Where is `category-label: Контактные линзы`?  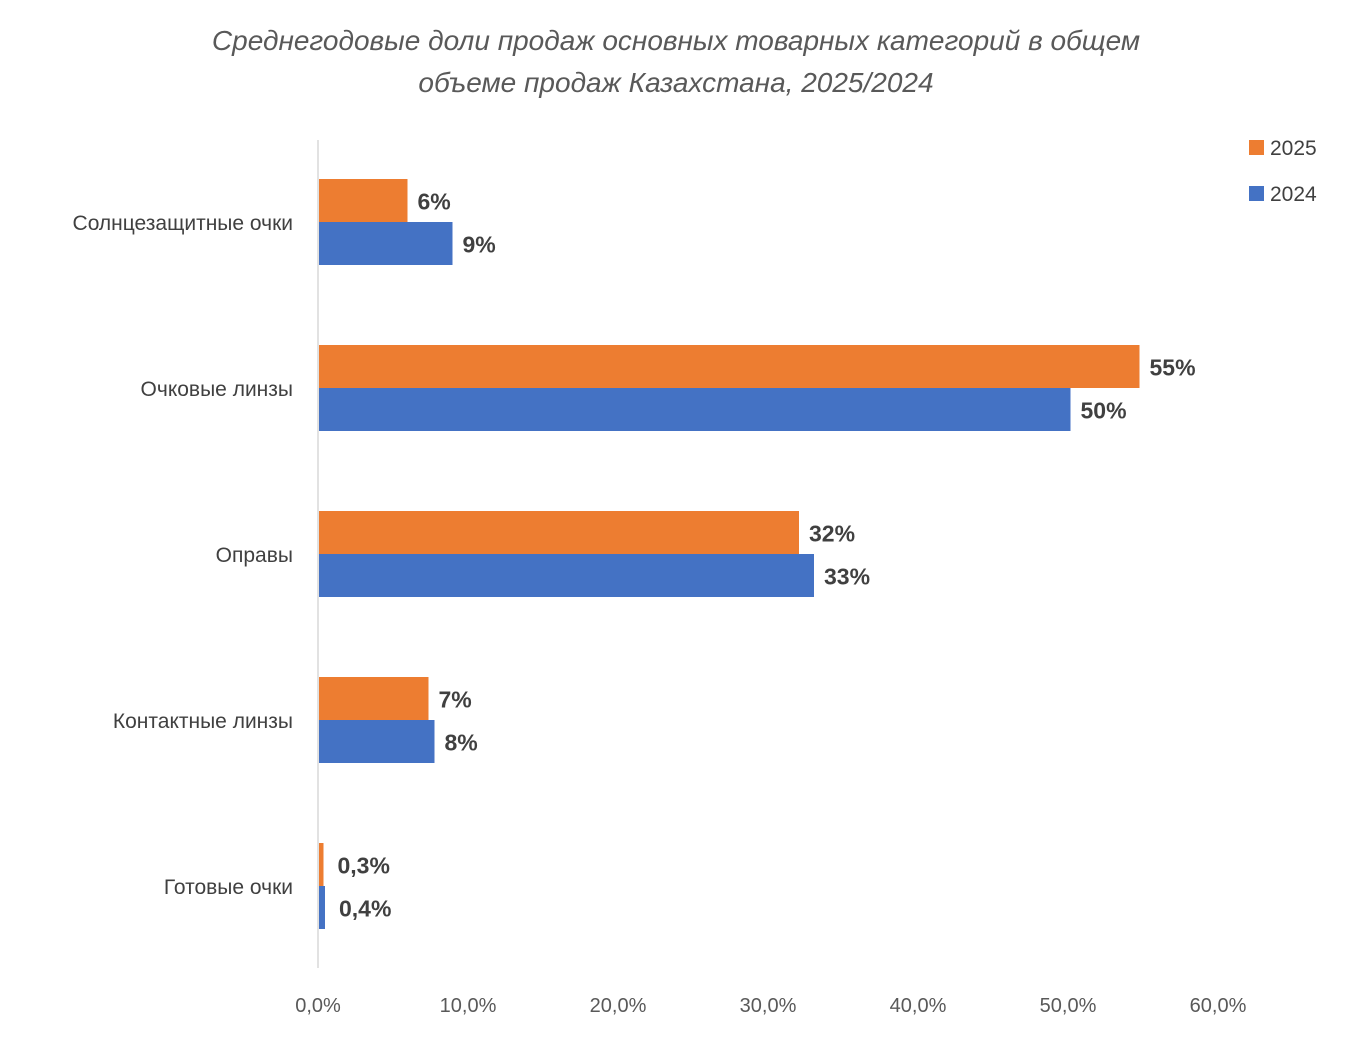 category-label: Контактные линзы is located at coordinates (203, 721).